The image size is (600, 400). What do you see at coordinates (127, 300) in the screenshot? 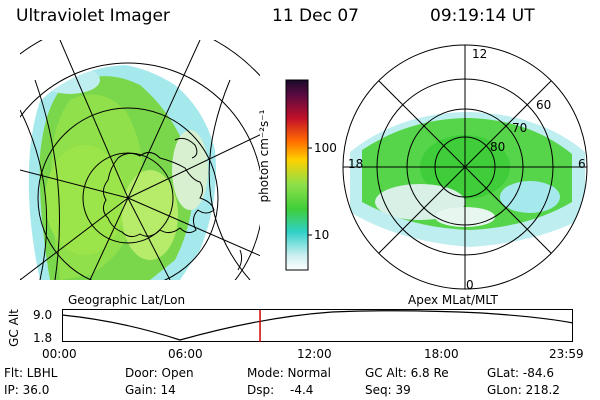
I see `geographic-caption: Geographic Lat/Lon` at bounding box center [127, 300].